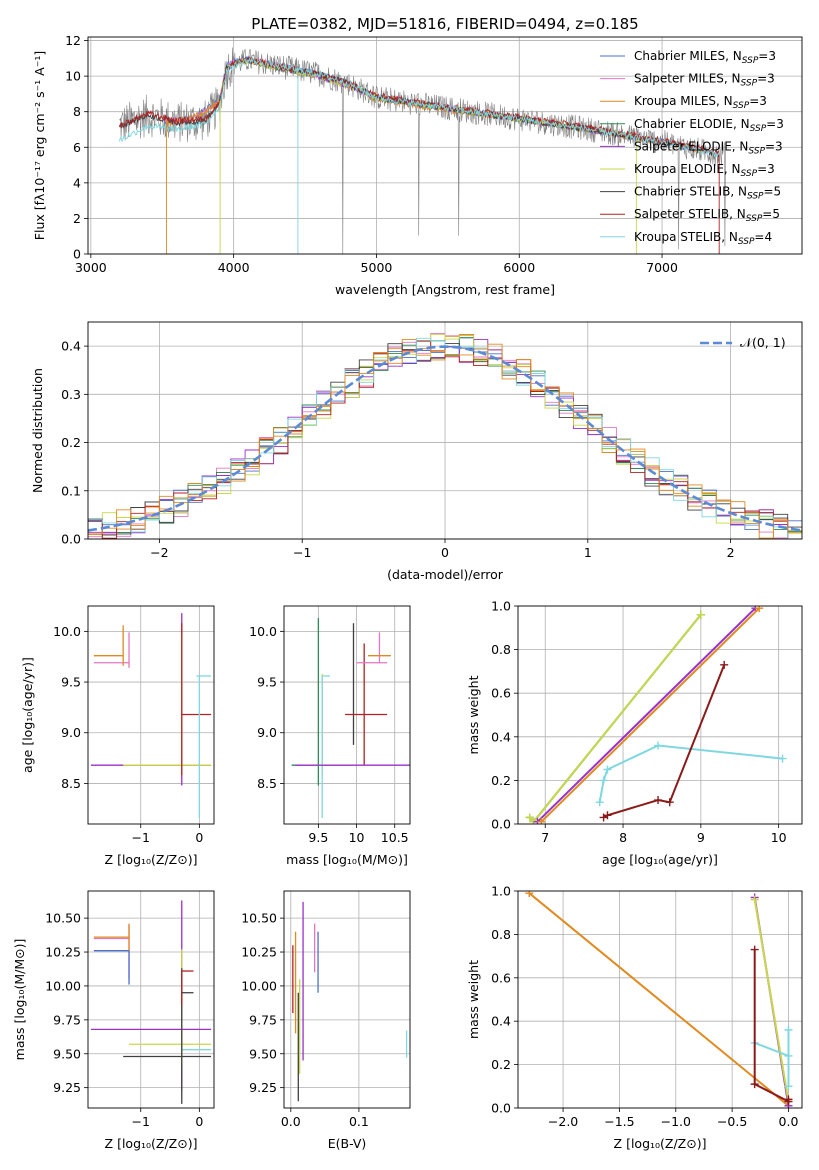 The image size is (819, 1170). I want to click on grid, so click(660, 715).